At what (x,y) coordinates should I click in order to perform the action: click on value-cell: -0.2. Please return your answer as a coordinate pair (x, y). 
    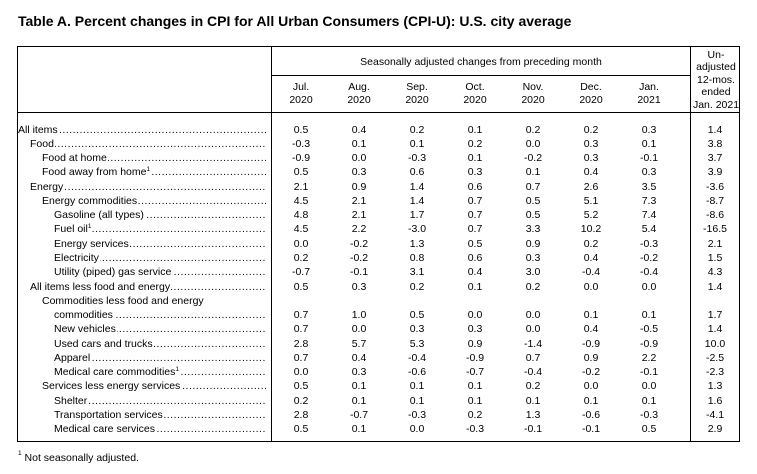
    Looking at the image, I should click on (533, 158).